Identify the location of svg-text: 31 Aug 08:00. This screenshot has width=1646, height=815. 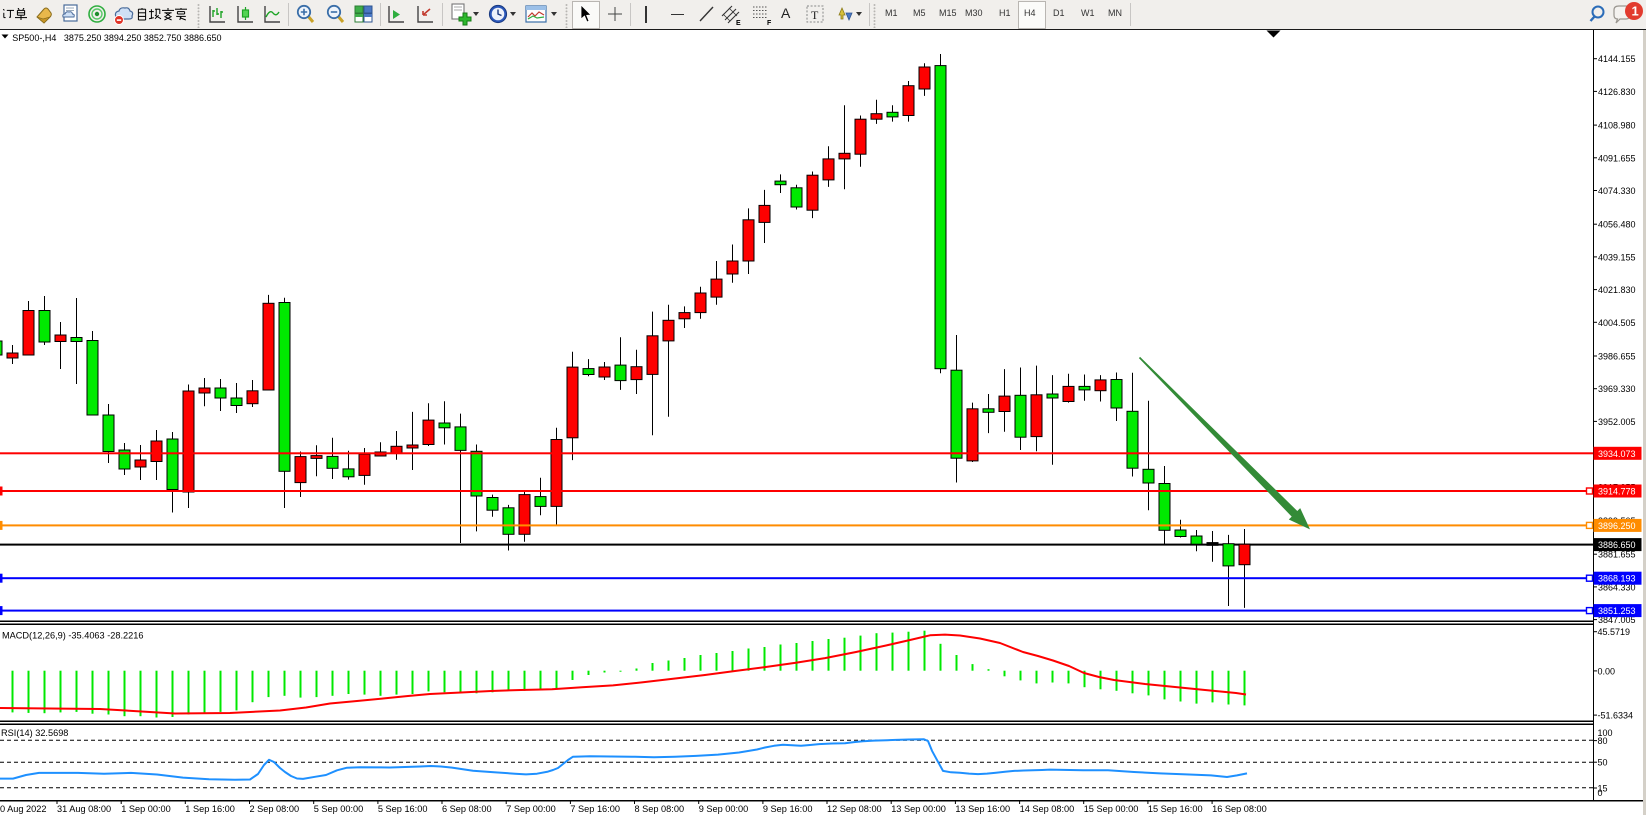
(84, 809).